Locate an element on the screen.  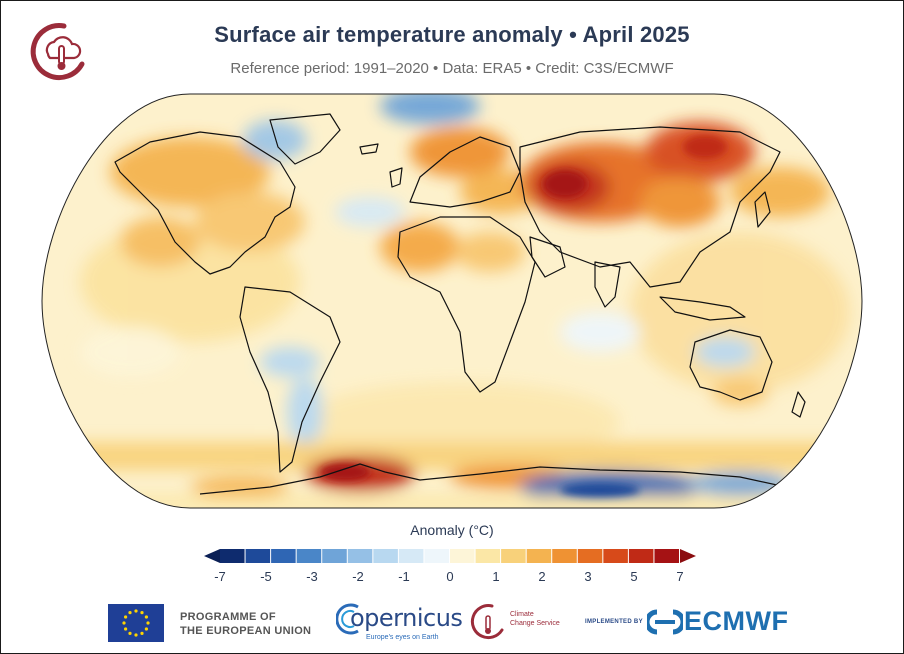
implemented-by-label: IMPLEMENTED BY is located at coordinates (614, 622).